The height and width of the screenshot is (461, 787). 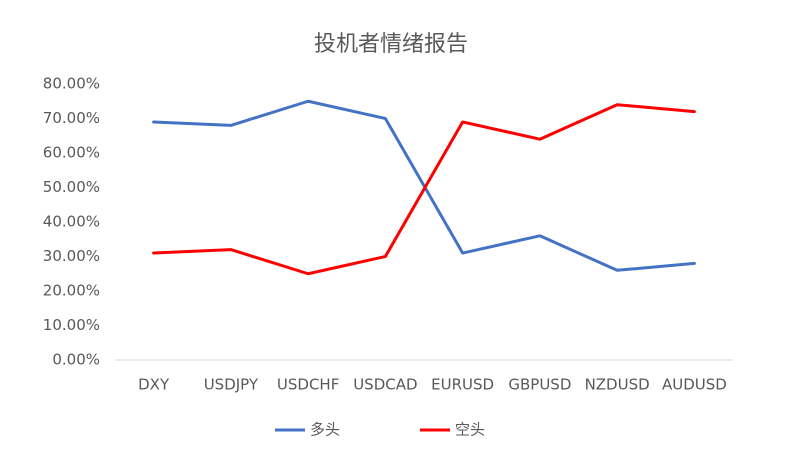 What do you see at coordinates (617, 385) in the screenshot?
I see `x-tick-label: NZDUSD` at bounding box center [617, 385].